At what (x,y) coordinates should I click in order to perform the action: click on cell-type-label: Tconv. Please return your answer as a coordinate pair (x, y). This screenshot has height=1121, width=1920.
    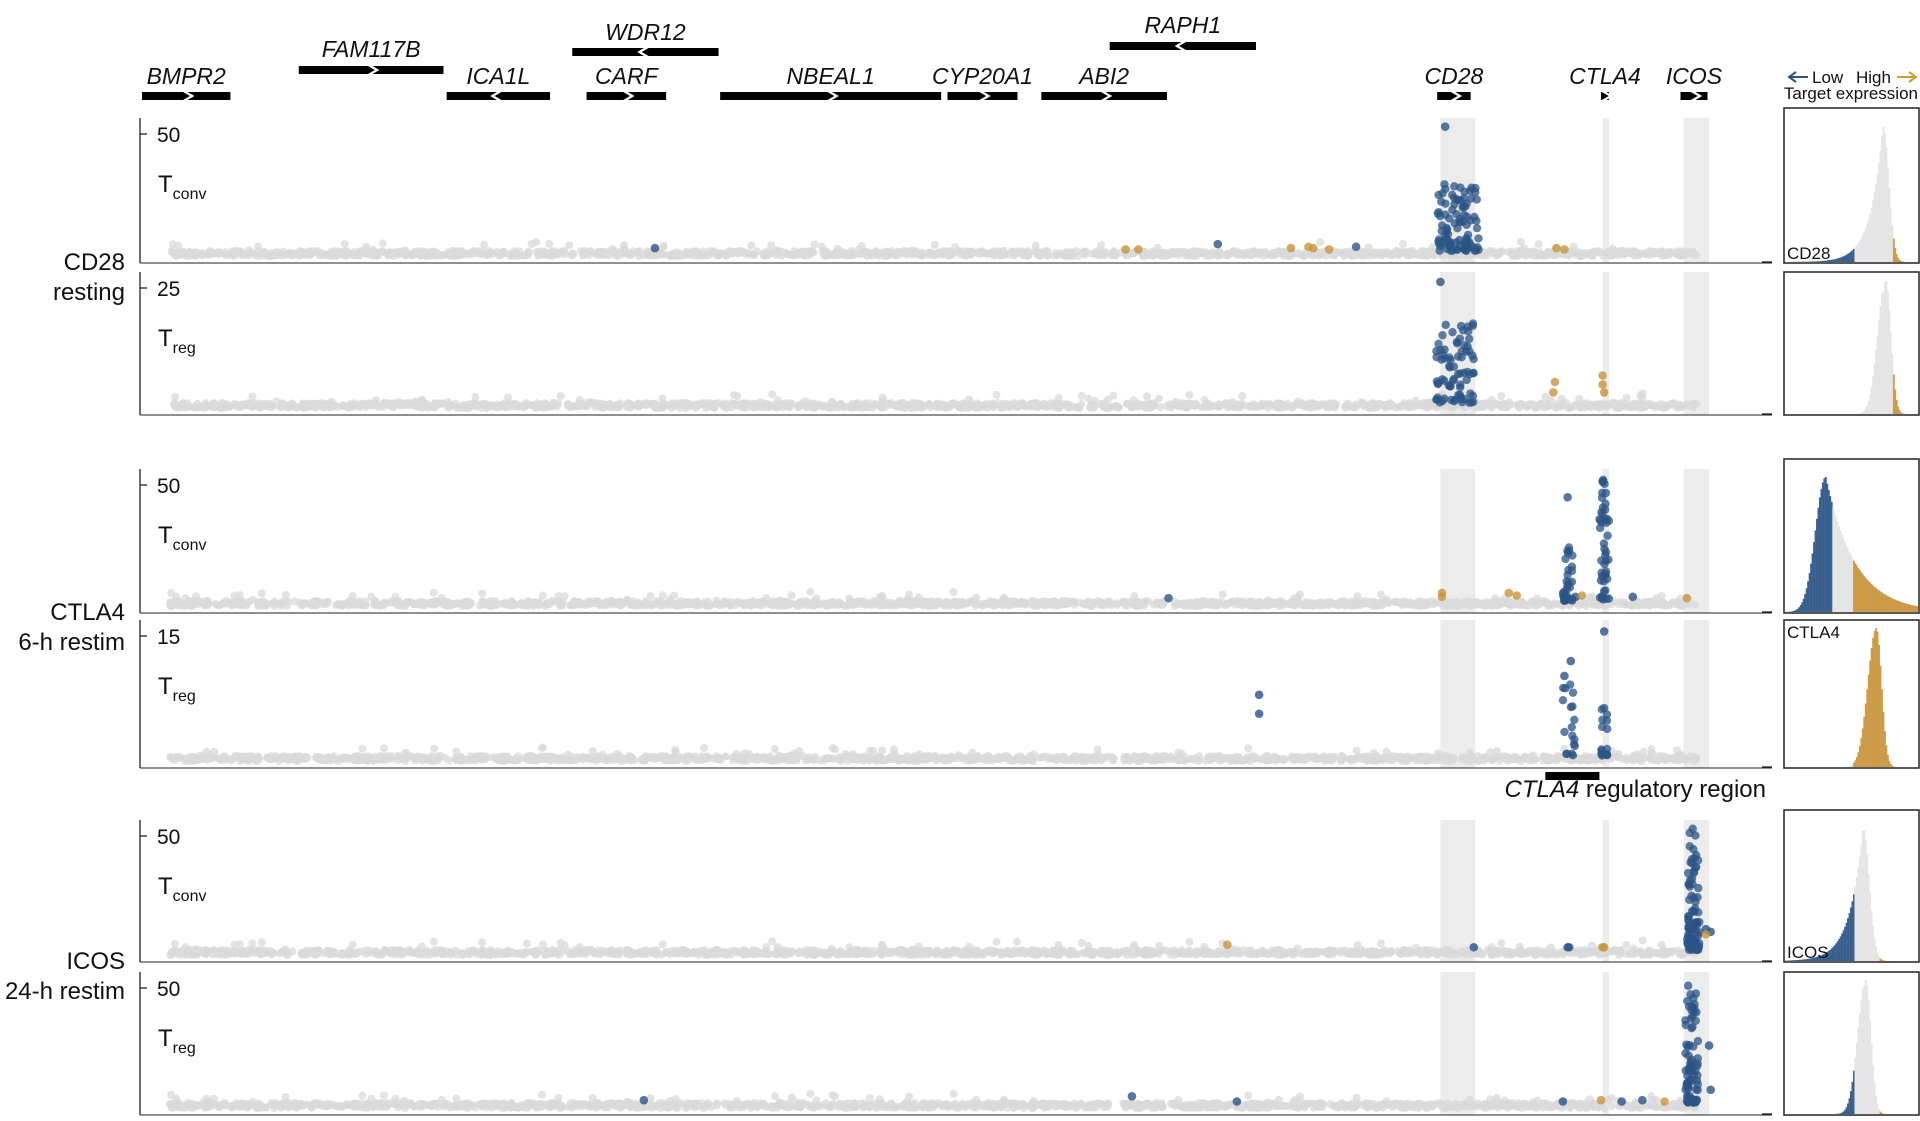
    Looking at the image, I should click on (182, 538).